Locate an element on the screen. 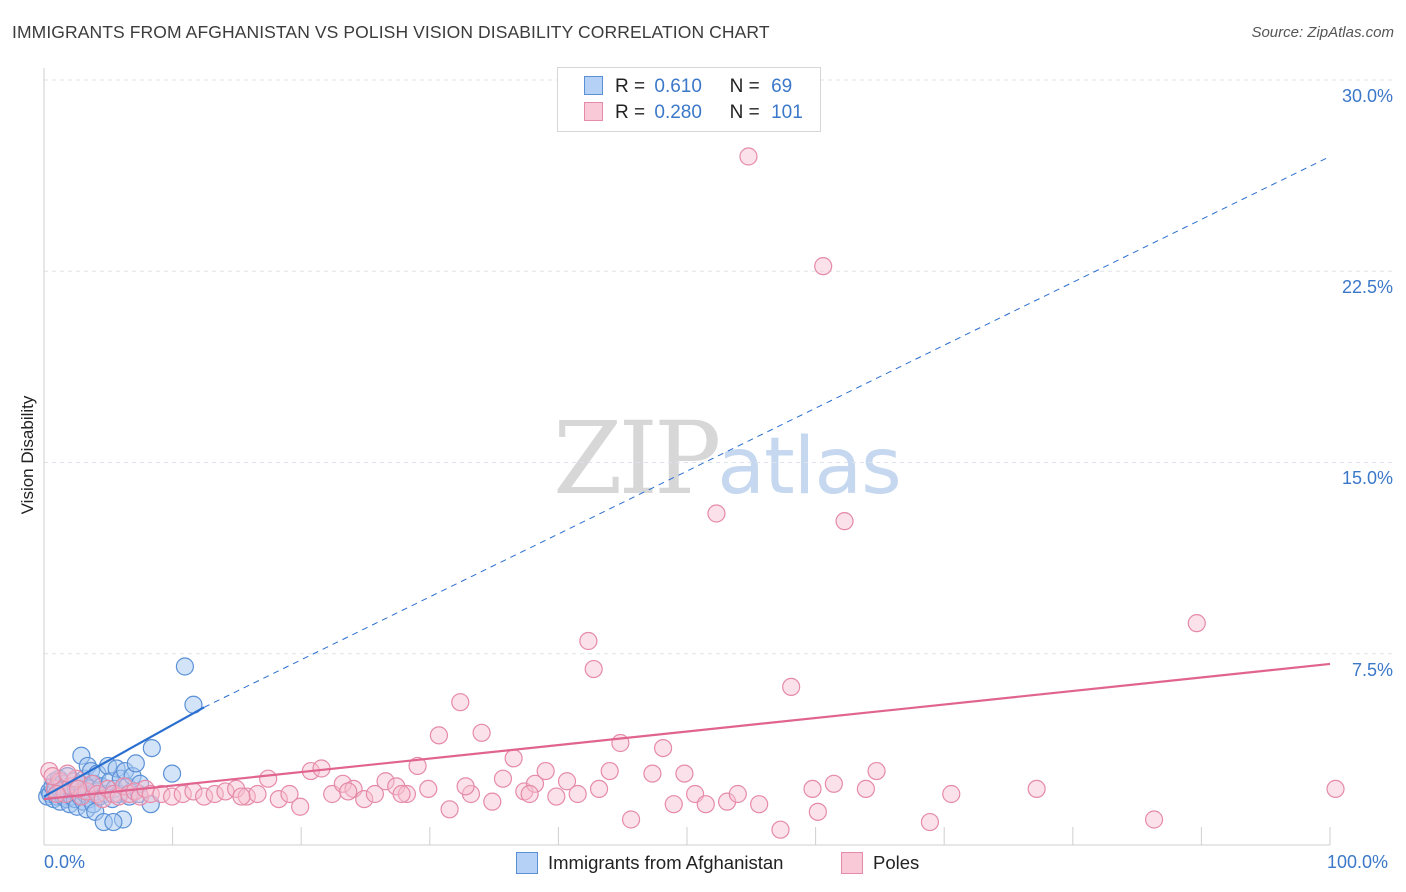  legend: R = 0.610 N = 69 R = 0.280 N = 101 is located at coordinates (689, 99).